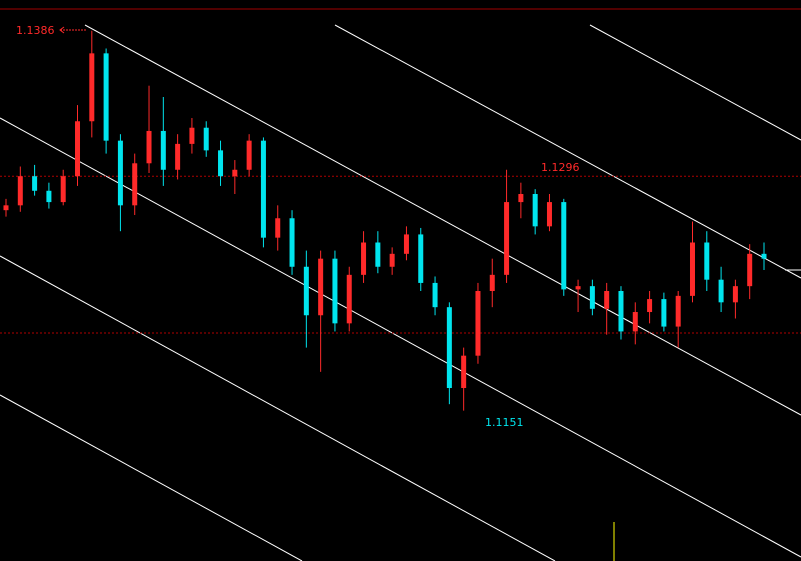 This screenshot has height=561, width=801. I want to click on arrow-head, so click(62, 30).